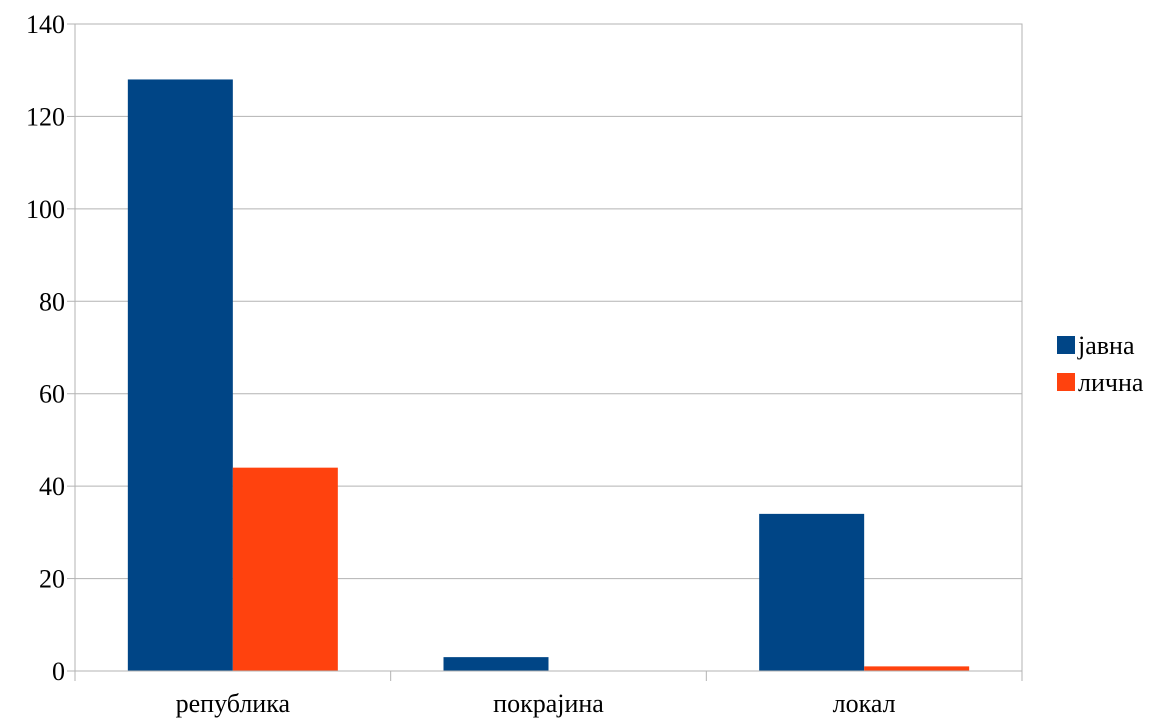 The width and height of the screenshot is (1170, 726). Describe the element at coordinates (52, 394) in the screenshot. I see `y-tick-label: 60` at that location.